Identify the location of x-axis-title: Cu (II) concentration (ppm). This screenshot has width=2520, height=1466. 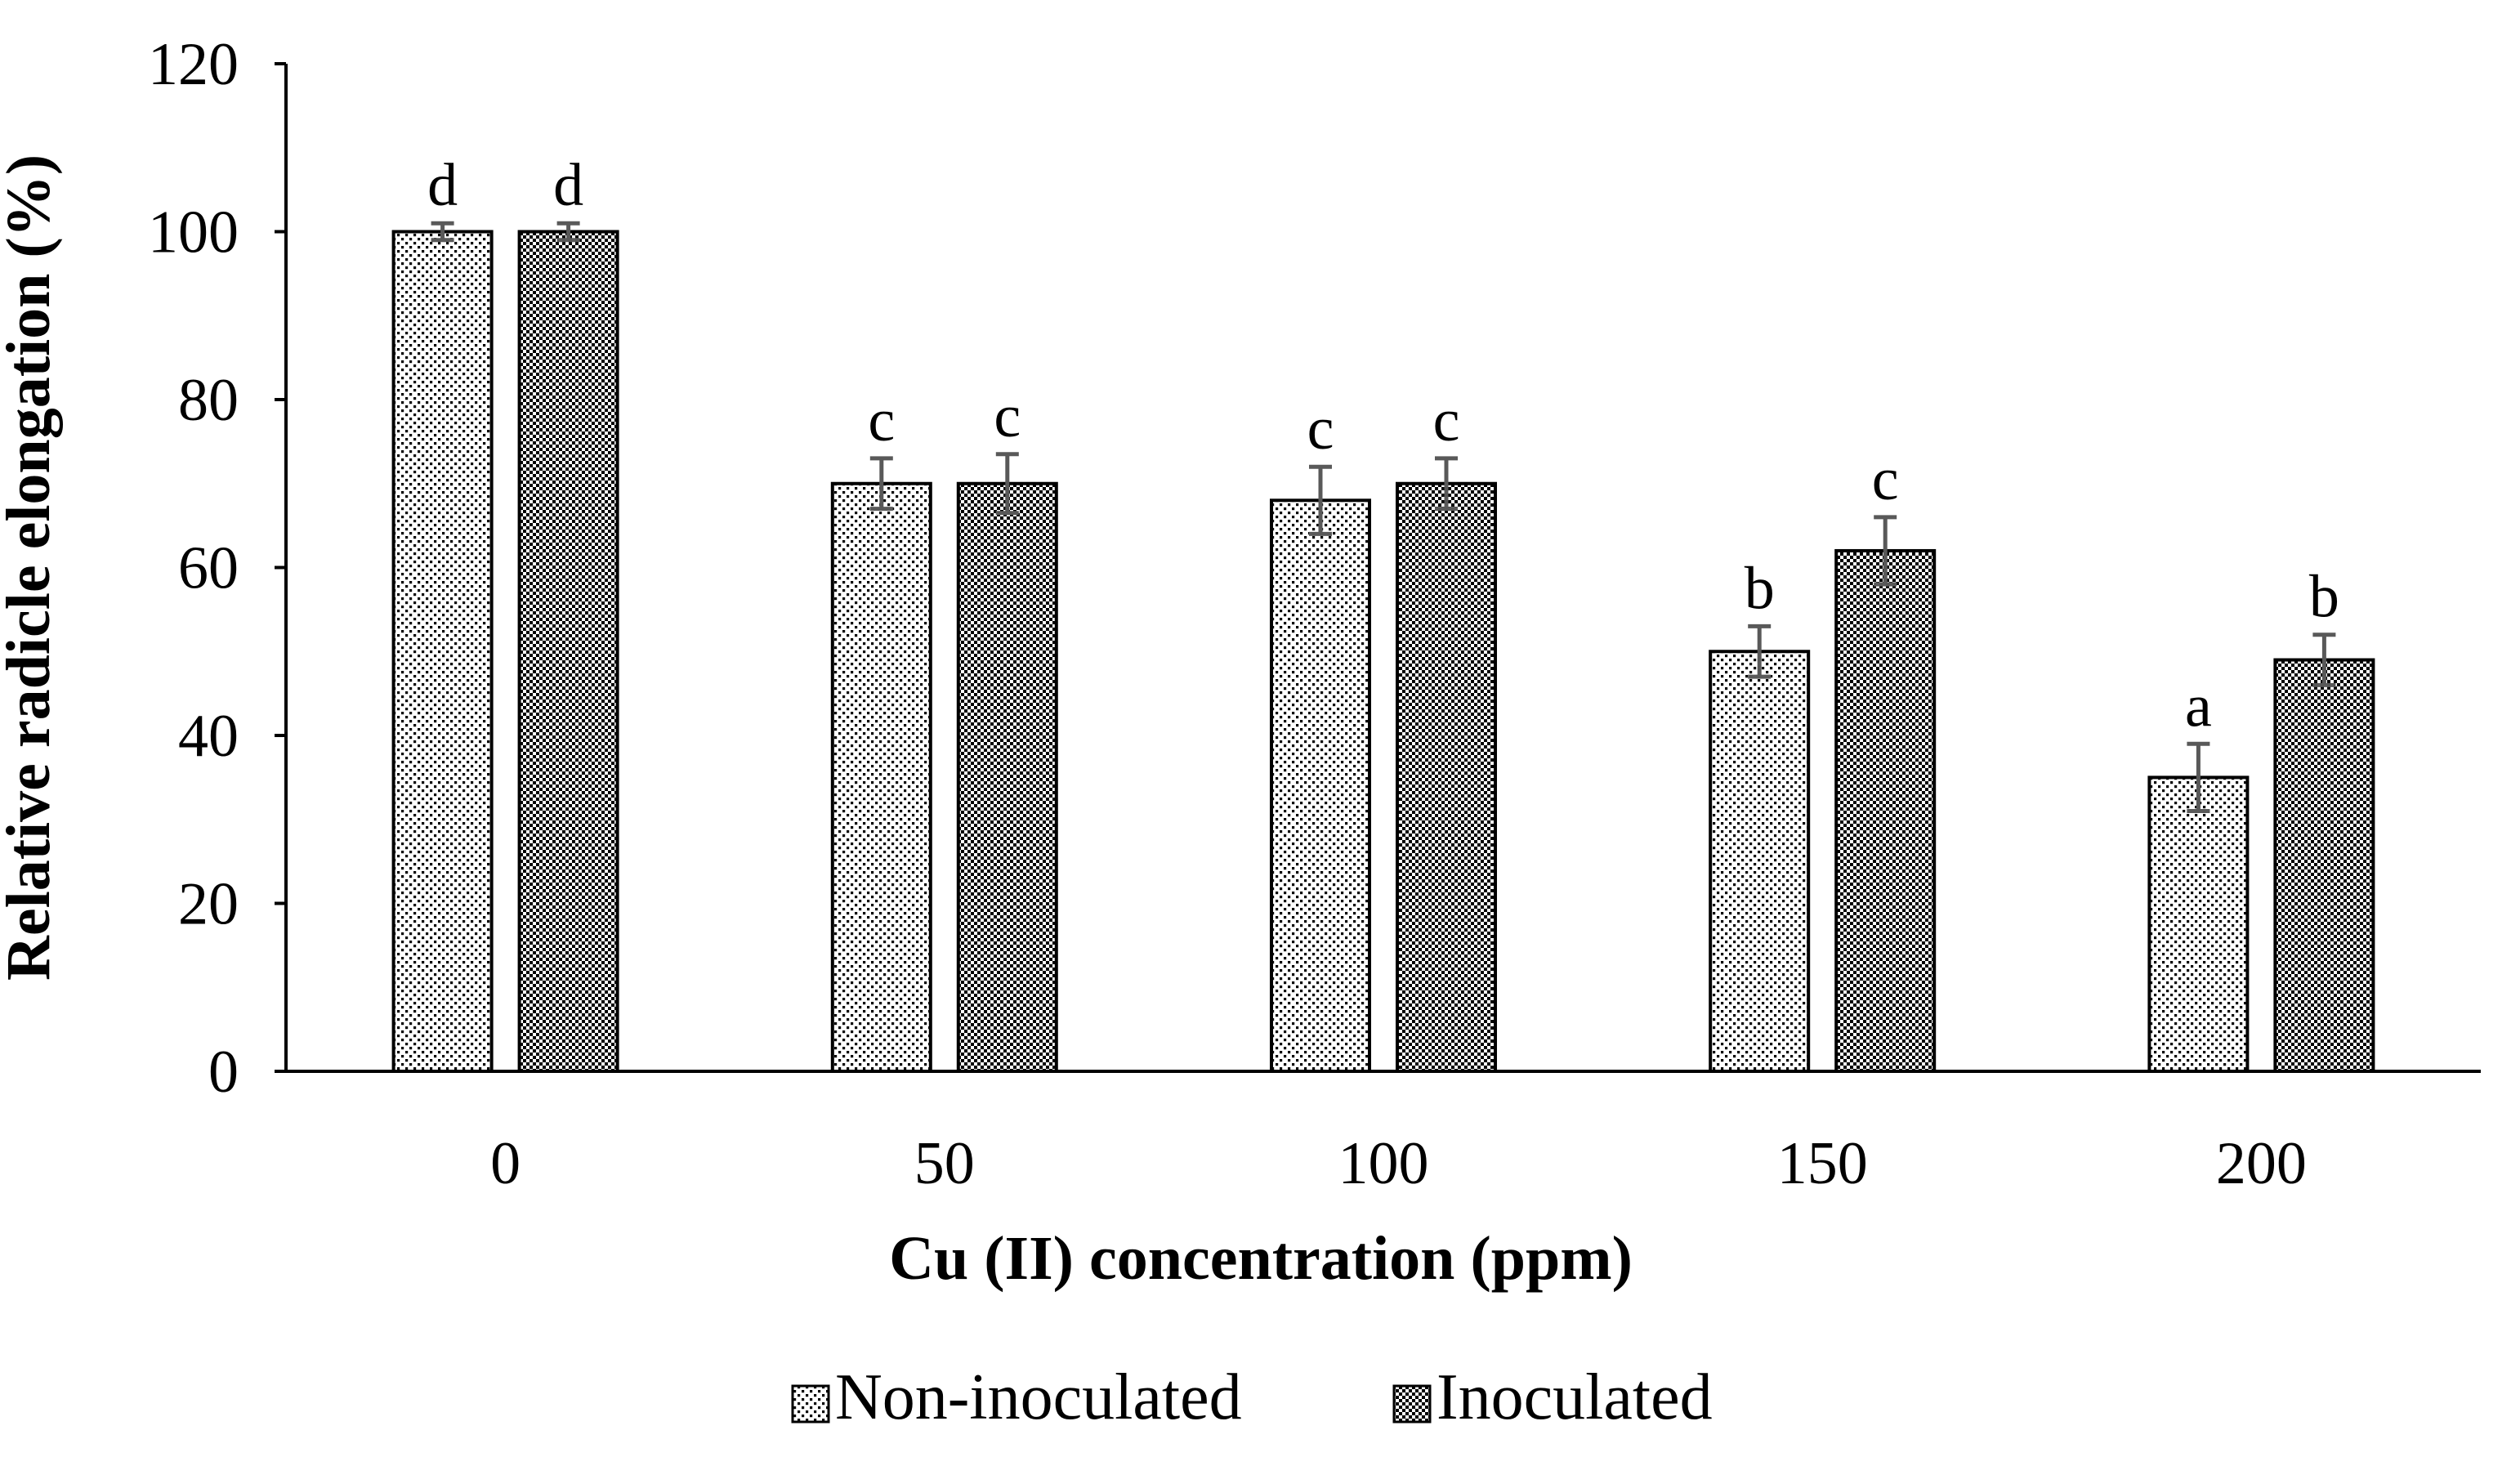
(1261, 1258).